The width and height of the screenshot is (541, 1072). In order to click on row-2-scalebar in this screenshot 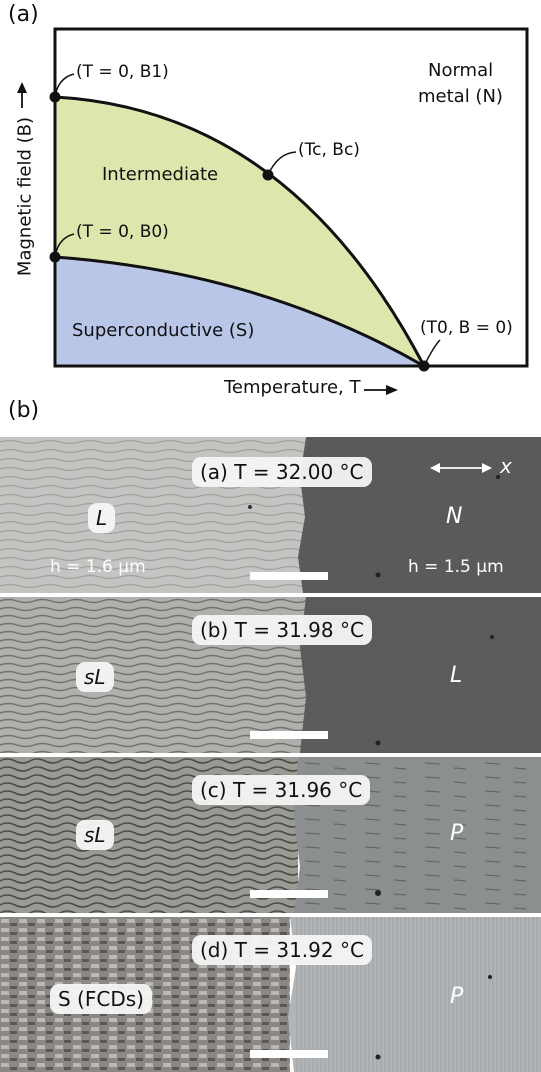, I will do `click(289, 735)`.